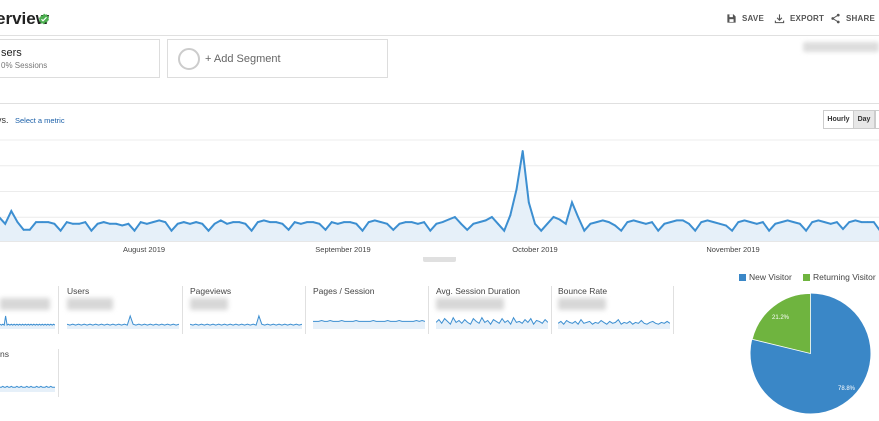 The width and height of the screenshot is (879, 421). What do you see at coordinates (369, 310) in the screenshot?
I see `metric-card: Pages / Session` at bounding box center [369, 310].